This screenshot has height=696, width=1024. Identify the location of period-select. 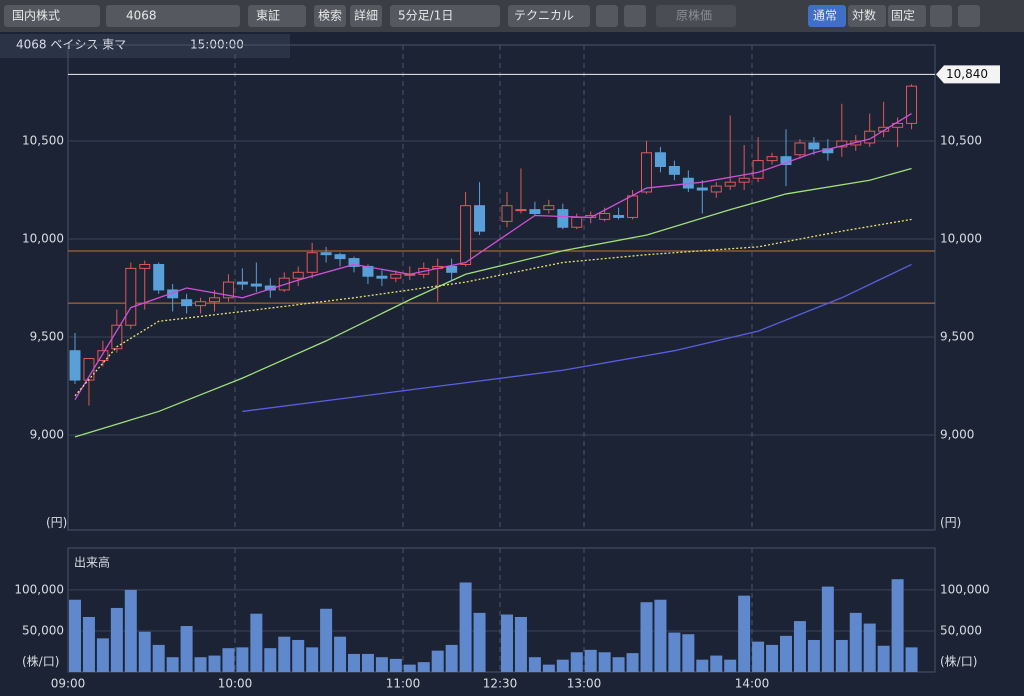
(445, 16).